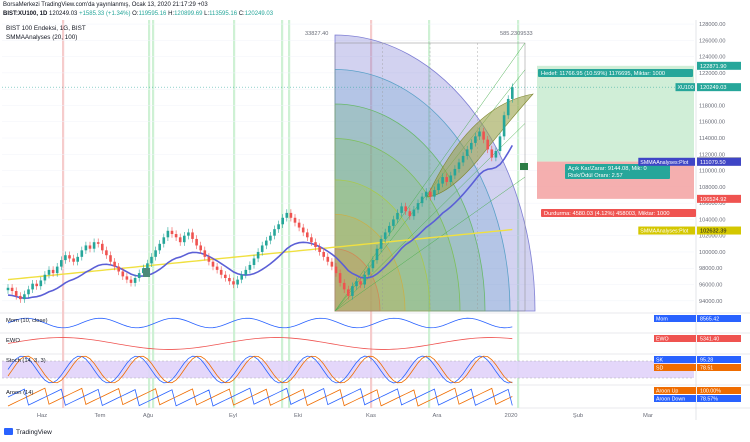 Image resolution: width=750 pixels, height=442 pixels. What do you see at coordinates (670, 400) in the screenshot?
I see `aroon-down-value-name: Aroon Down` at bounding box center [670, 400].